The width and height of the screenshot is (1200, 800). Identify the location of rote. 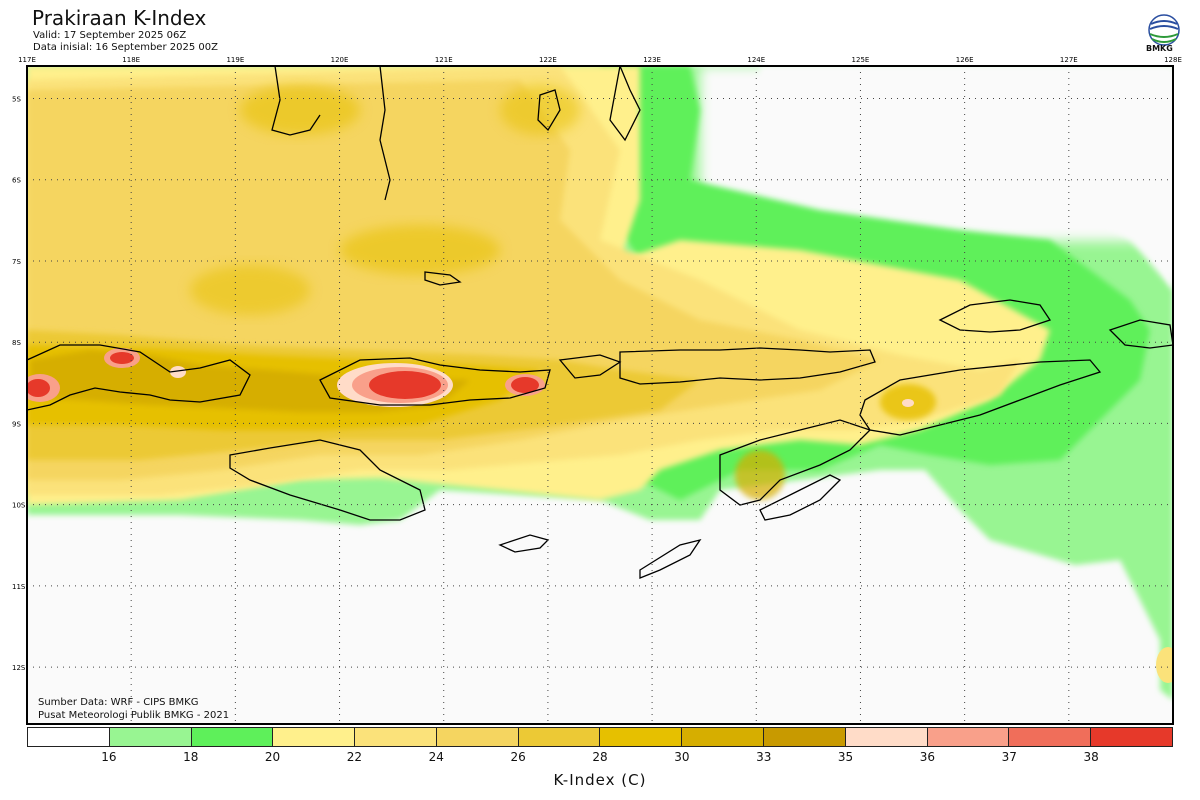
(670, 558).